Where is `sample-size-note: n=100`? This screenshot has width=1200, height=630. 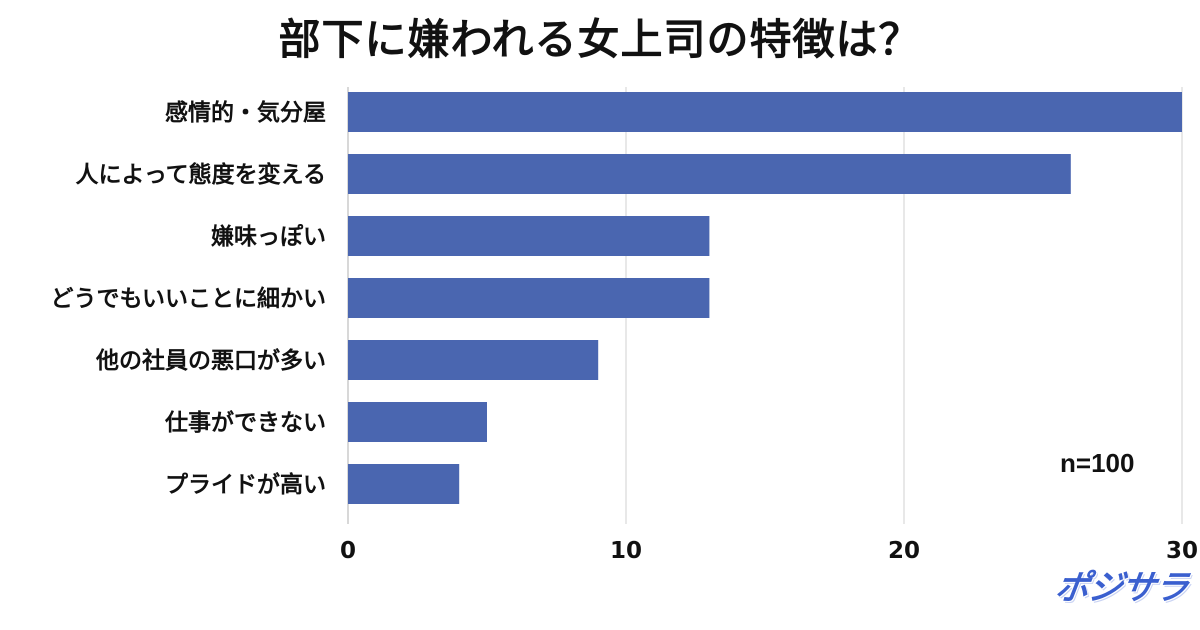 sample-size-note: n=100 is located at coordinates (1097, 463).